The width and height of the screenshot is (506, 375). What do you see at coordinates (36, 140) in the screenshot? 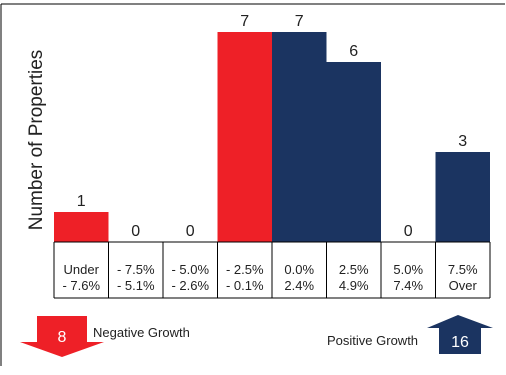
I see `y-axis-label: Number of Properties` at bounding box center [36, 140].